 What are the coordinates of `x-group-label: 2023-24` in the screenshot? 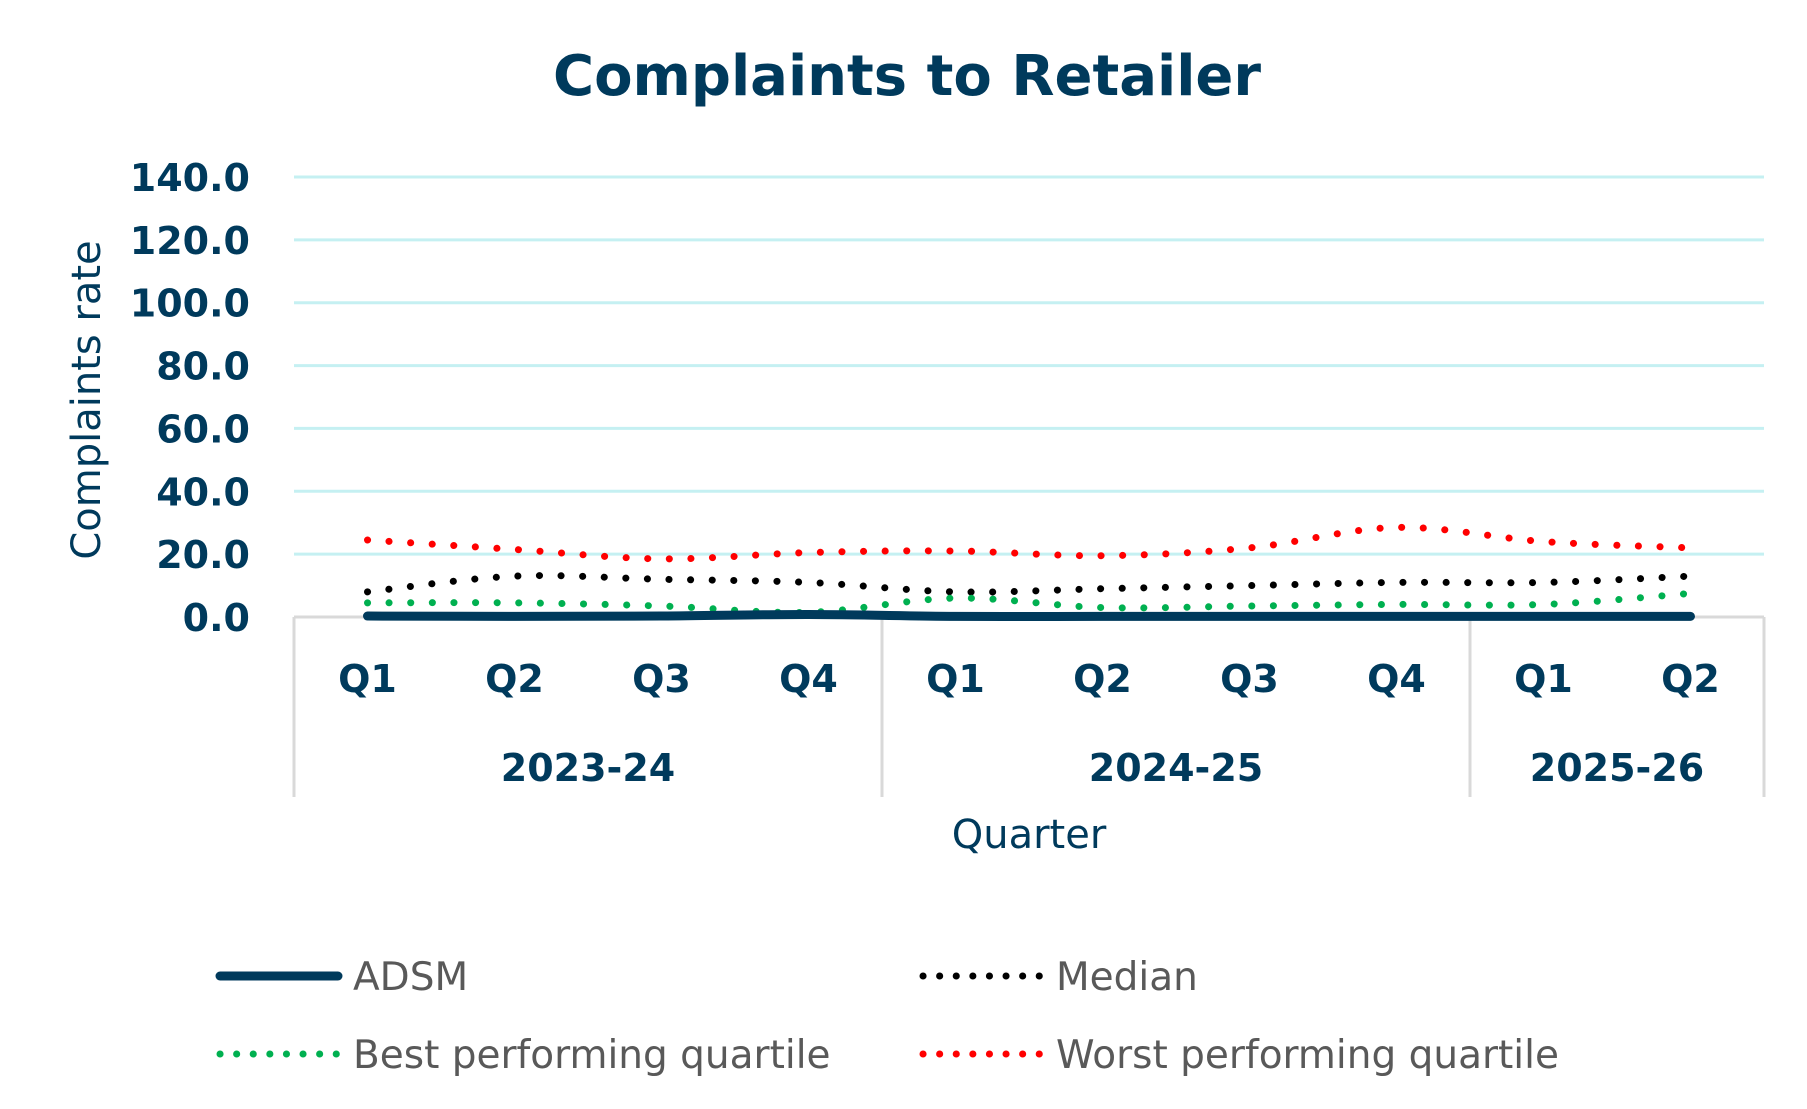 It's located at (588, 768).